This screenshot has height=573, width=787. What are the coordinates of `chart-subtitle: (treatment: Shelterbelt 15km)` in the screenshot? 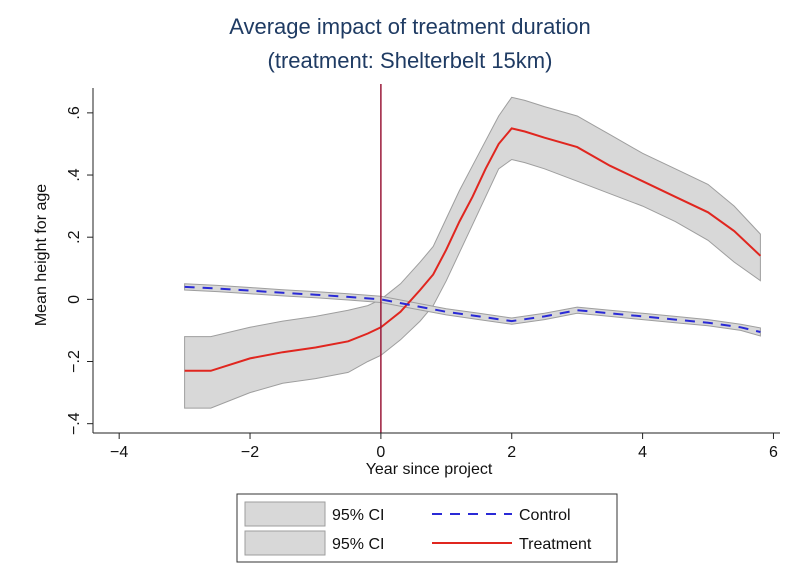 It's located at (410, 60).